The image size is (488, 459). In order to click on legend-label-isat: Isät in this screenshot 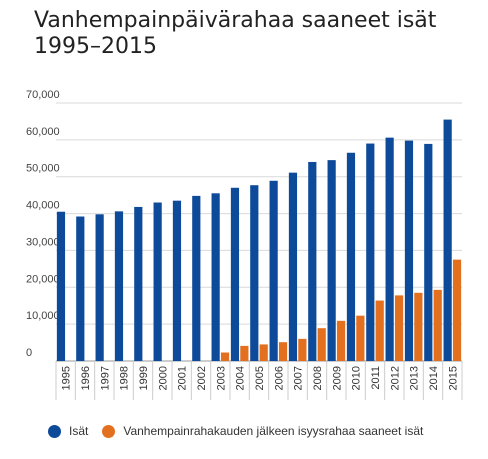, I will do `click(79, 431)`.